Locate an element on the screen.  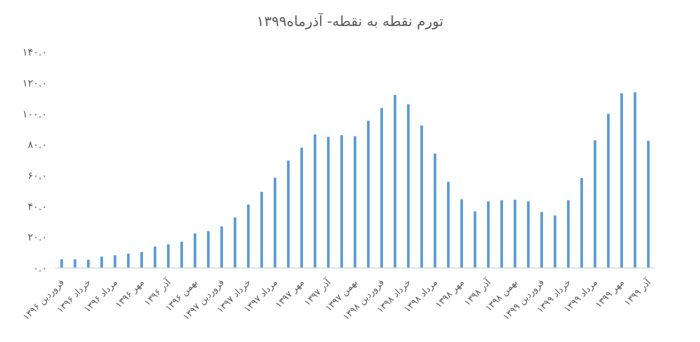
y-tick-label: ۴۰.۰ is located at coordinates (37, 207).